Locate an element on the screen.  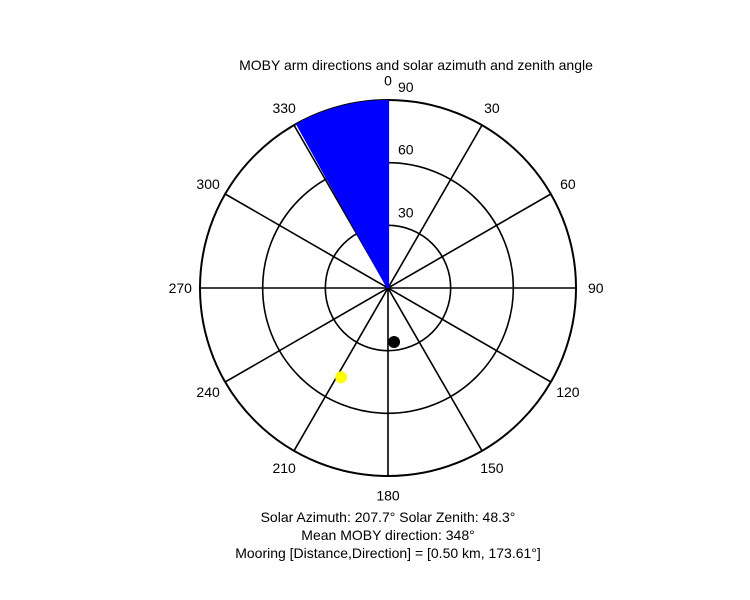
theta-tick-30: 30 is located at coordinates (492, 108).